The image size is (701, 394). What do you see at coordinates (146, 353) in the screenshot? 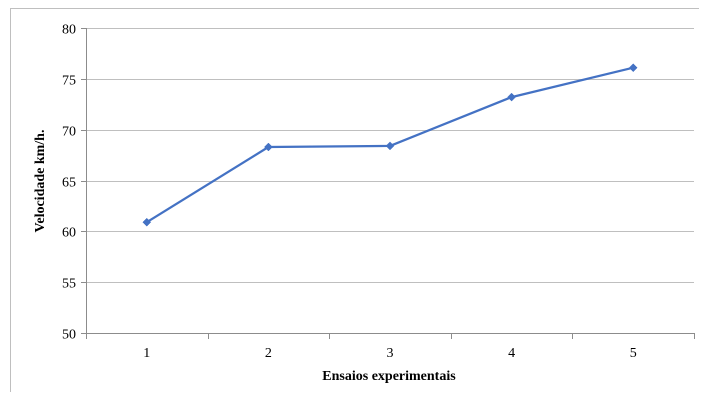
I see `x-tick-label: 1` at bounding box center [146, 353].